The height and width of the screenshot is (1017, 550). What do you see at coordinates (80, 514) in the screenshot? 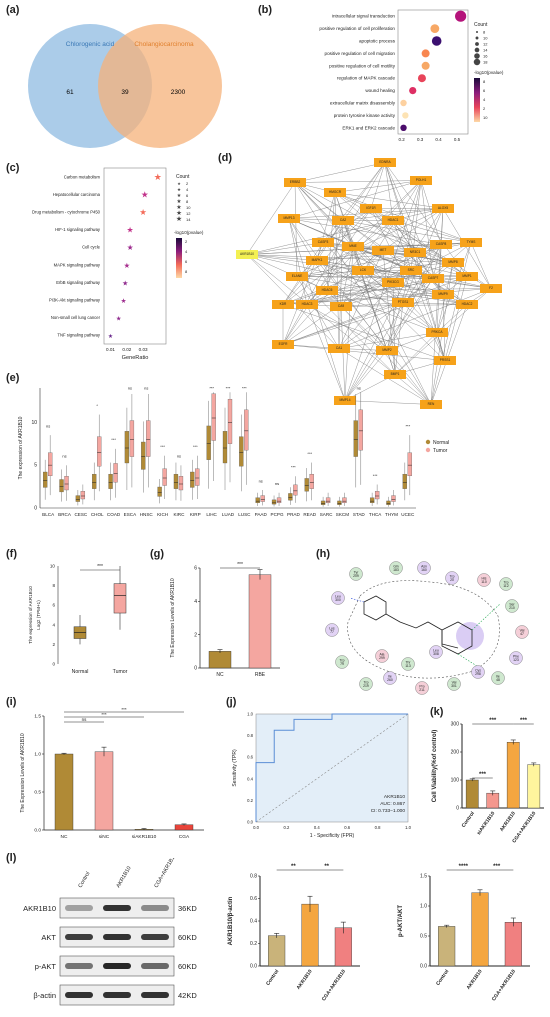
I see `x-tick-label: CESC` at bounding box center [80, 514].